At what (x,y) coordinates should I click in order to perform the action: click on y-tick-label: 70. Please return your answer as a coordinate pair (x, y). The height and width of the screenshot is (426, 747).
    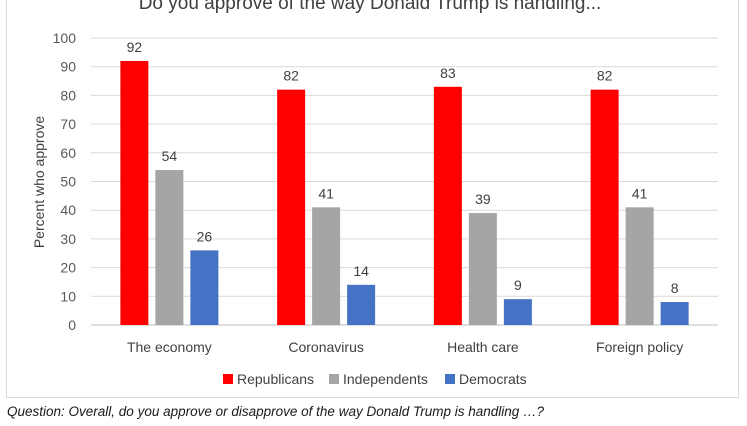
    Looking at the image, I should click on (68, 124).